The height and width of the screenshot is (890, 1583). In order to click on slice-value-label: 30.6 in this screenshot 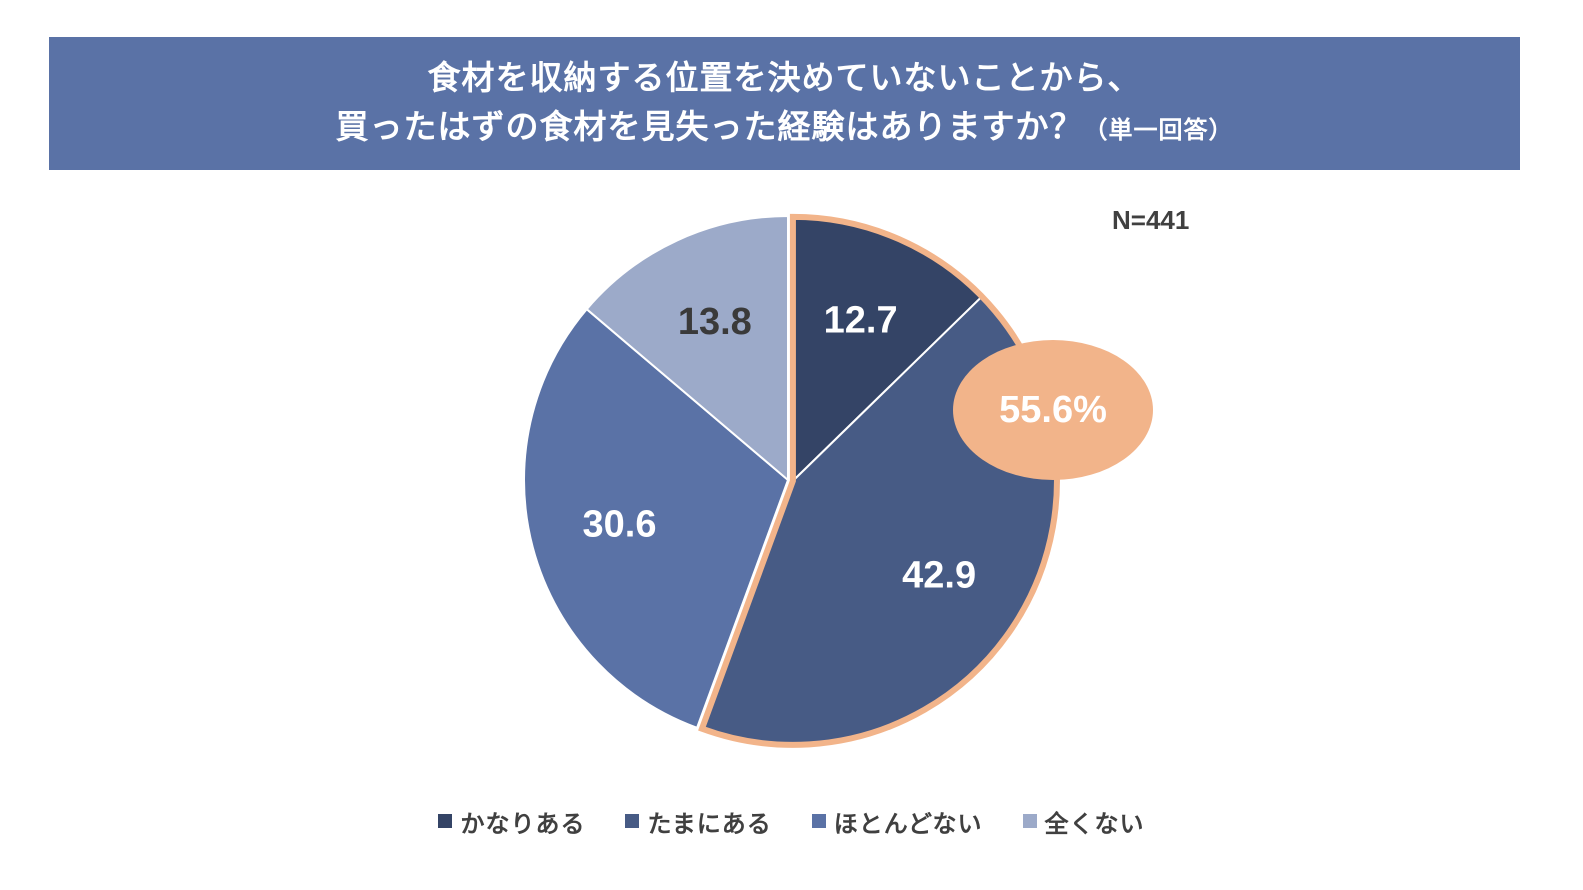, I will do `click(620, 524)`.